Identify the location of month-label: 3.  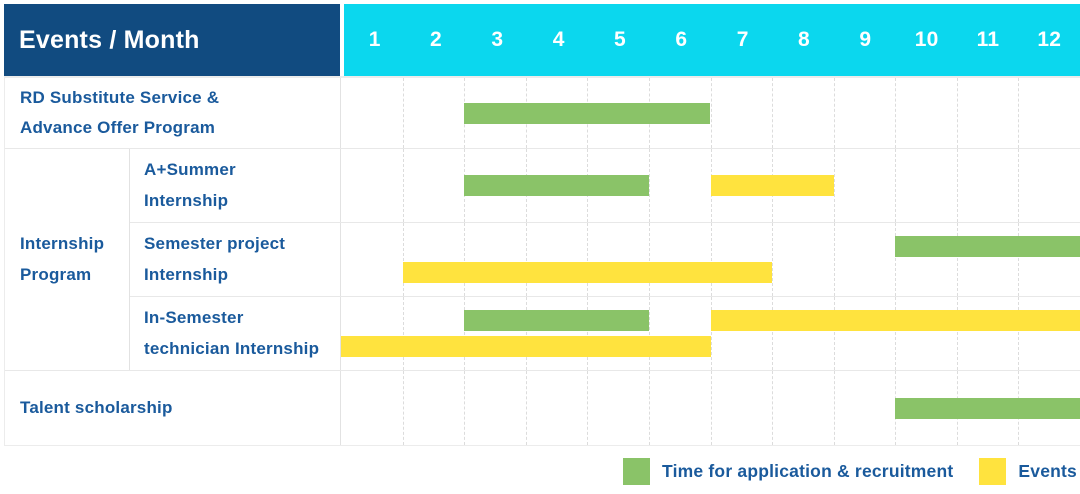
(497, 39).